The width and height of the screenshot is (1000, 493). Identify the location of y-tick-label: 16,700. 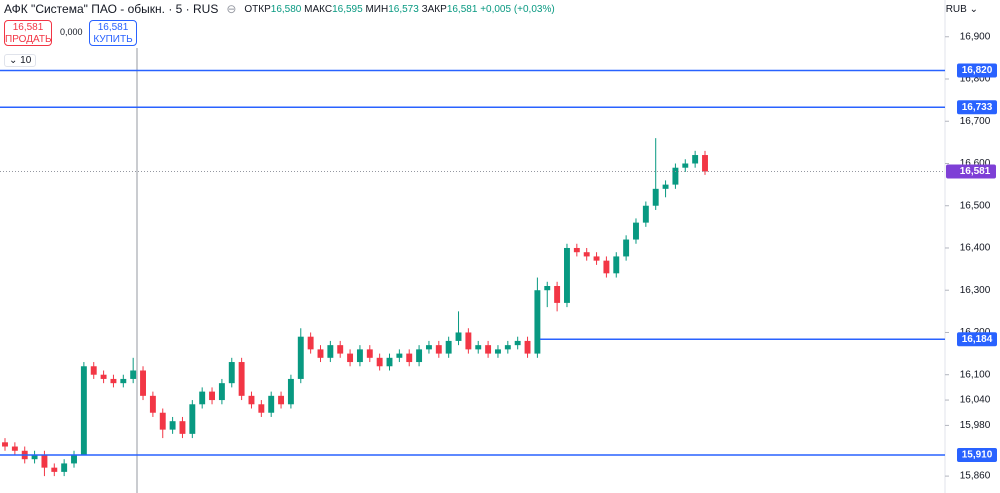
(975, 121).